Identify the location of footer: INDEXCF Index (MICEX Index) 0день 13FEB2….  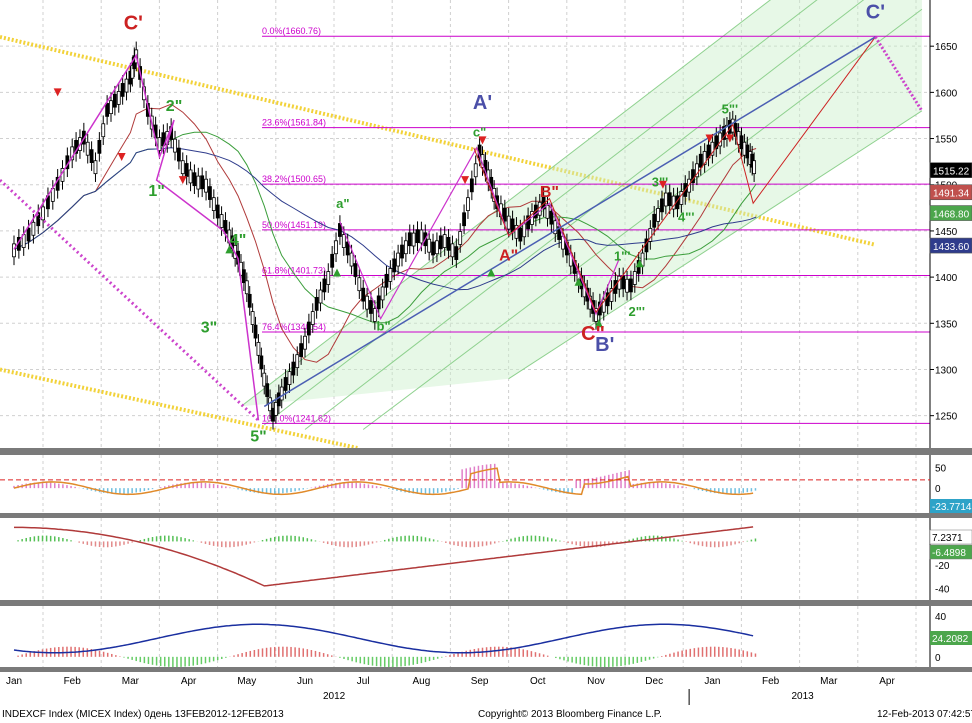
(486, 715).